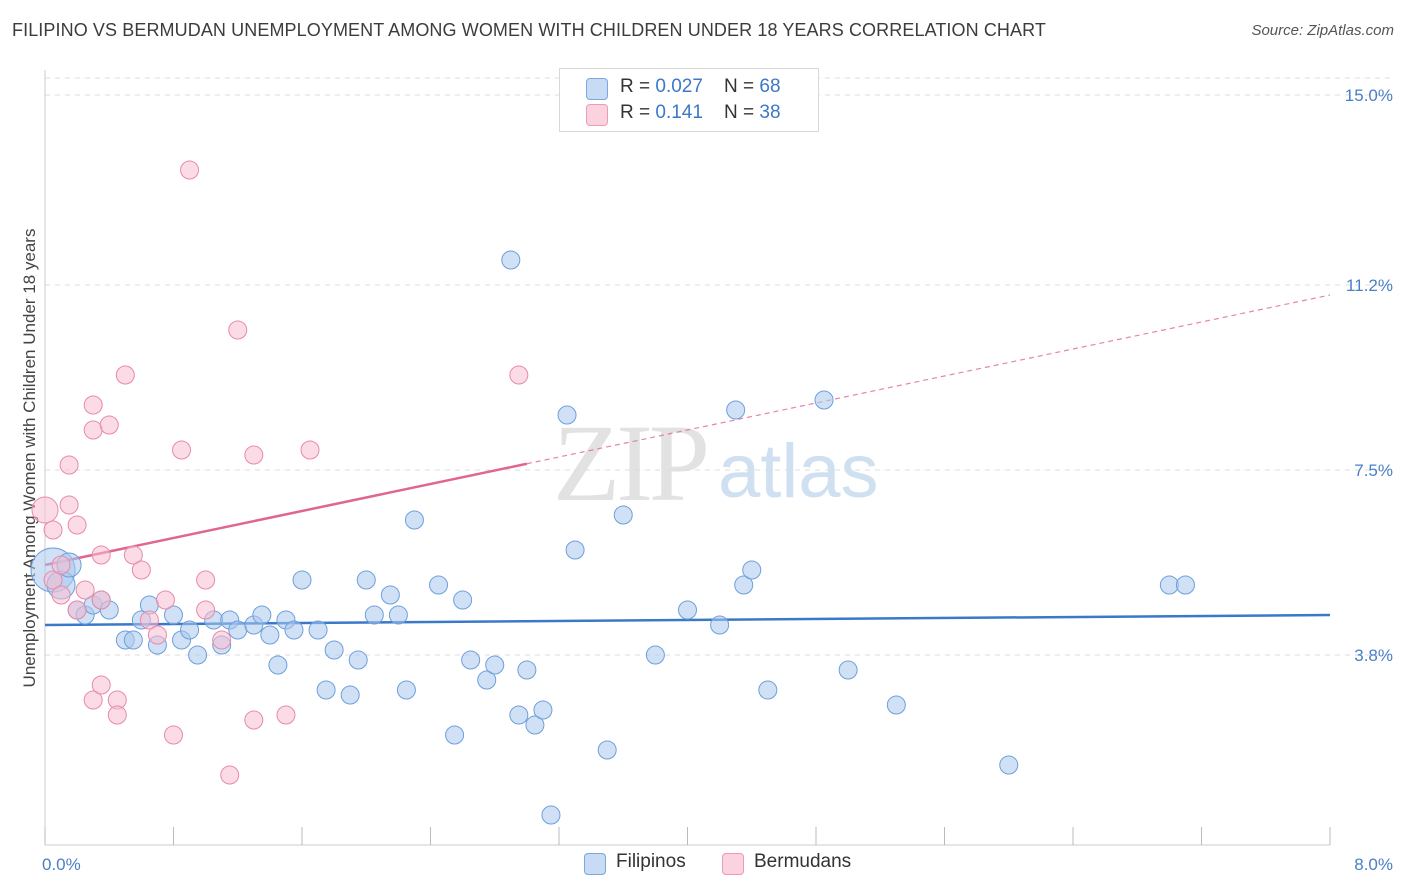  I want to click on bermudans-trend-line-extension, so click(928, 379).